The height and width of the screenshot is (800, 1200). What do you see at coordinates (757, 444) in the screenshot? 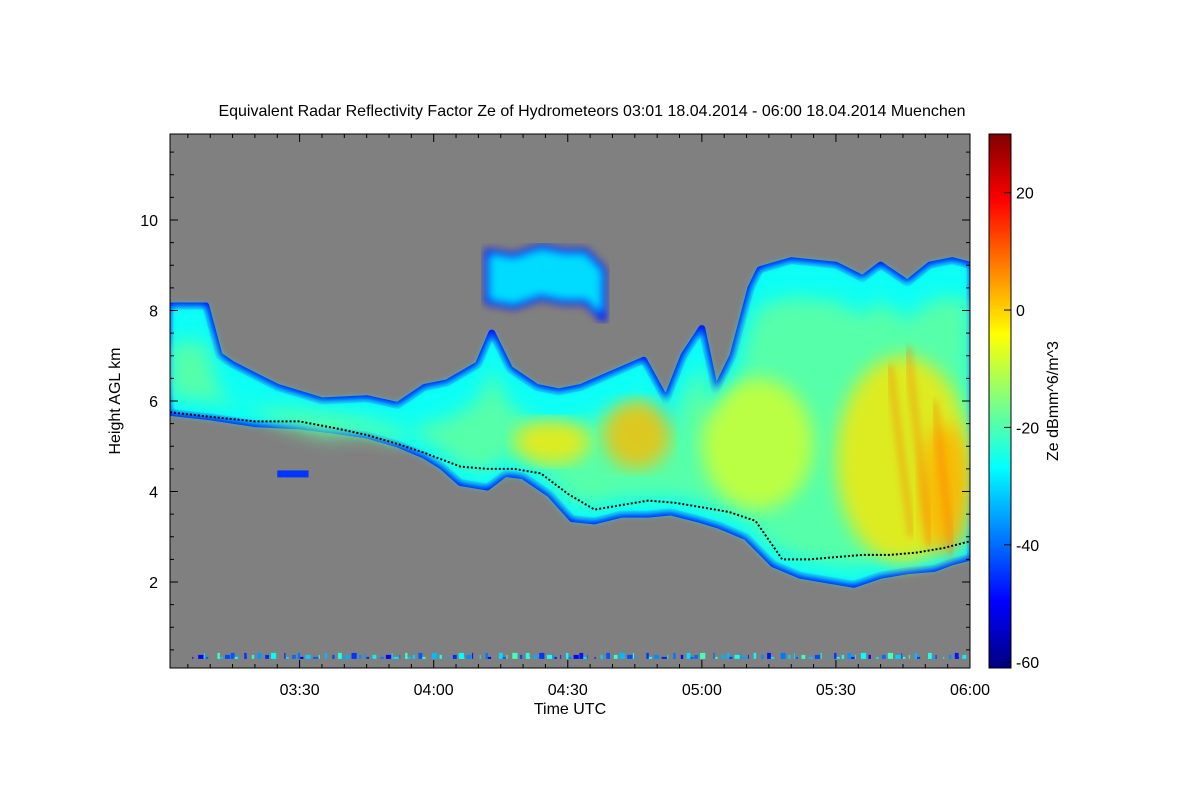
I see `echo-core` at bounding box center [757, 444].